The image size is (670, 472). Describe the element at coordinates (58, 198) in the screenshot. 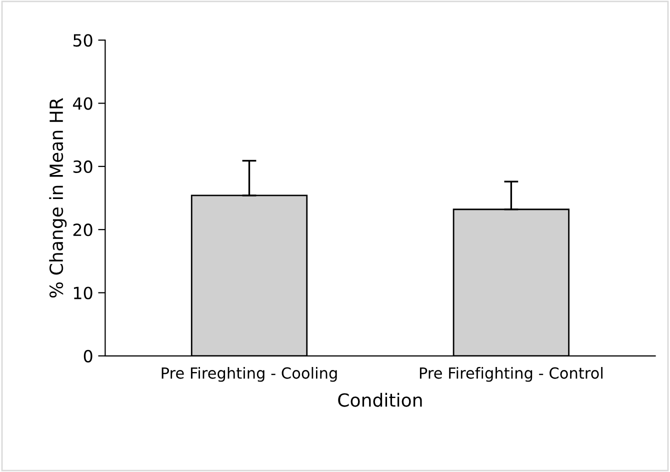

I see `y-axis-title: % Change in Mean HR` at that location.